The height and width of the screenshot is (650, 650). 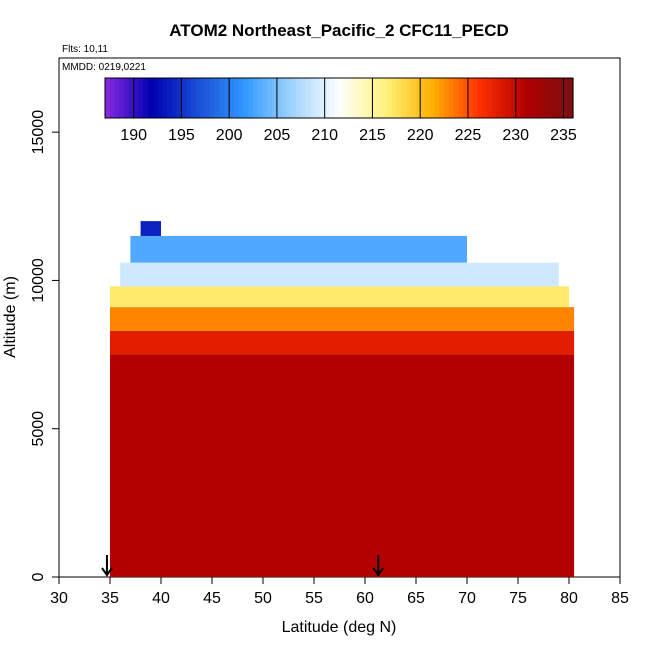 What do you see at coordinates (59, 598) in the screenshot?
I see `x-tick-label: 30` at bounding box center [59, 598].